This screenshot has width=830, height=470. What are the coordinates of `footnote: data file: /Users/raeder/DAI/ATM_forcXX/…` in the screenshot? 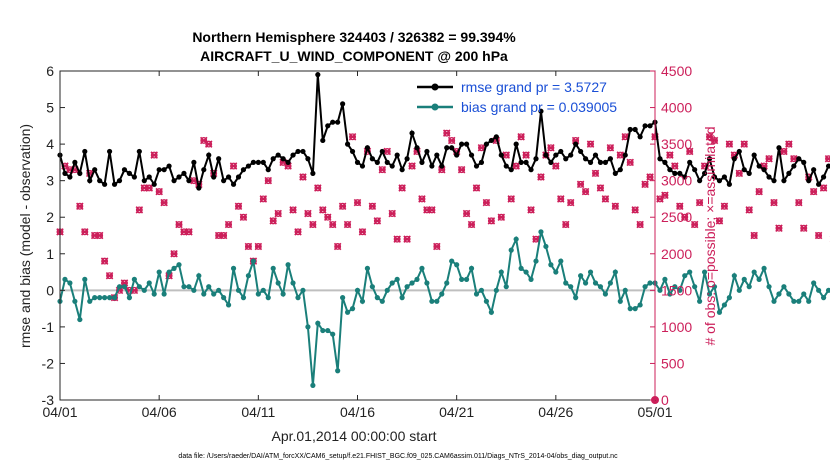 It's located at (398, 456).